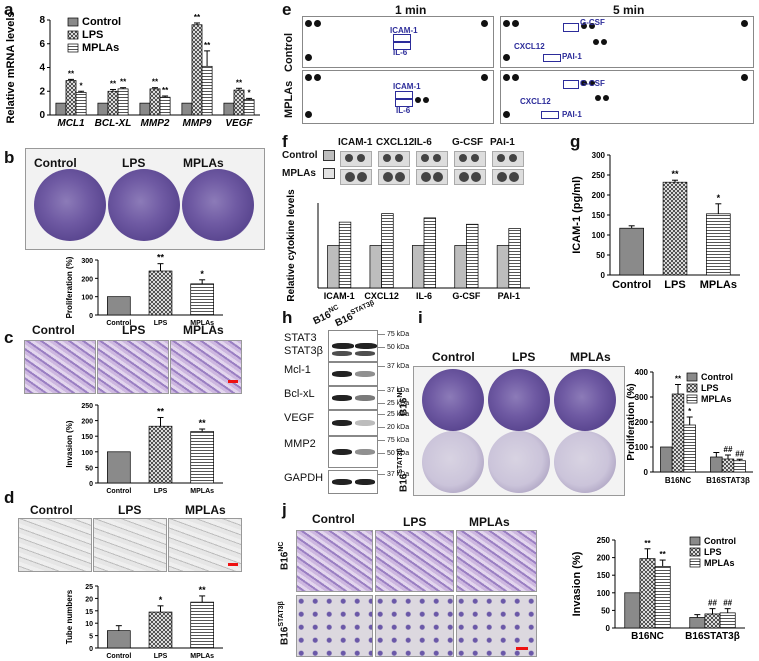 The width and height of the screenshot is (759, 661). I want to click on f-legend-control-swatch, so click(329, 155).